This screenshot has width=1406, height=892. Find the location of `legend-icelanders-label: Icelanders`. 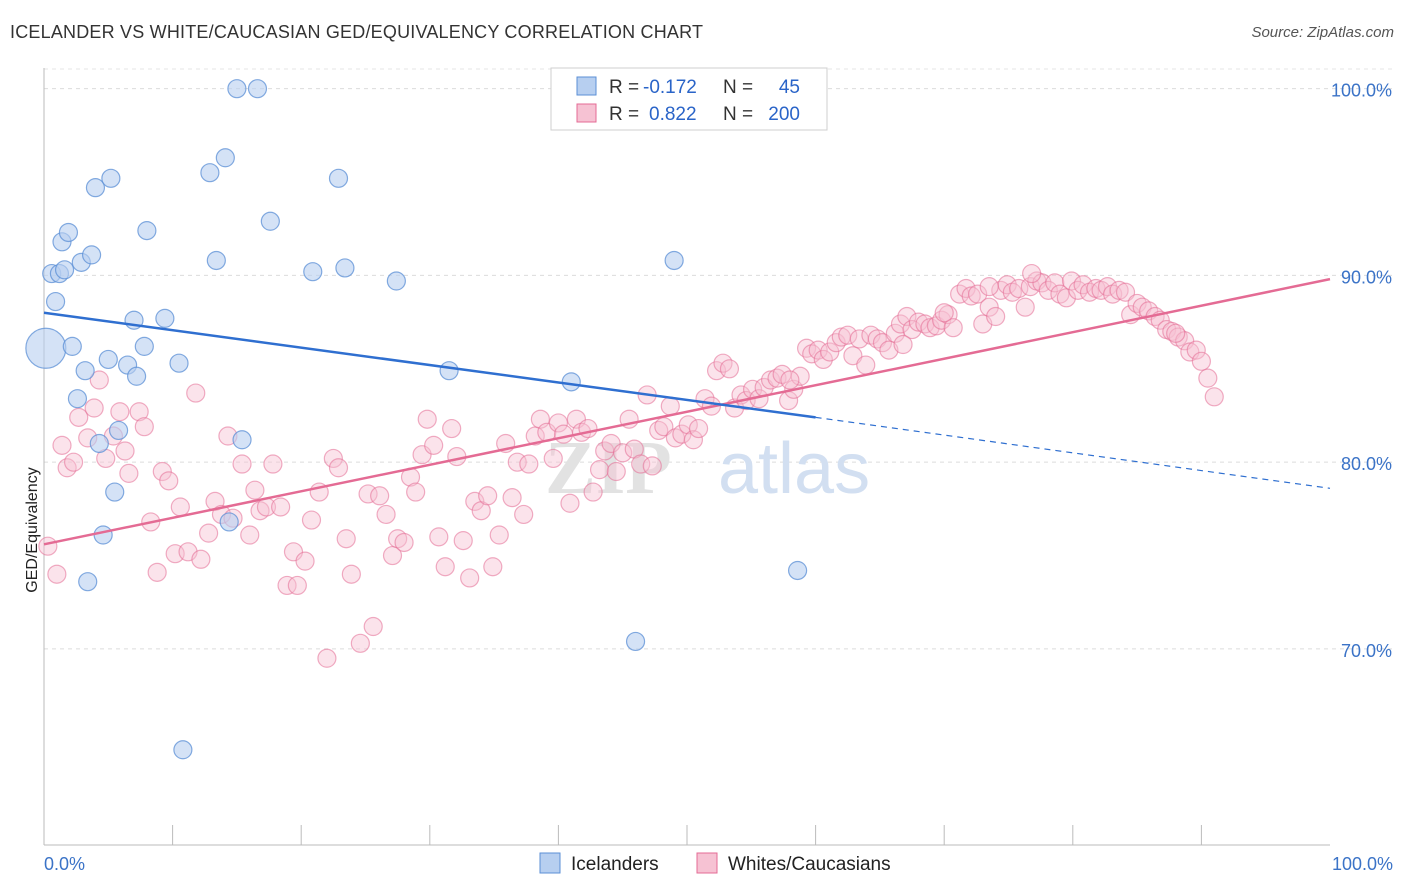

legend-icelanders-label: Icelanders is located at coordinates (615, 864).